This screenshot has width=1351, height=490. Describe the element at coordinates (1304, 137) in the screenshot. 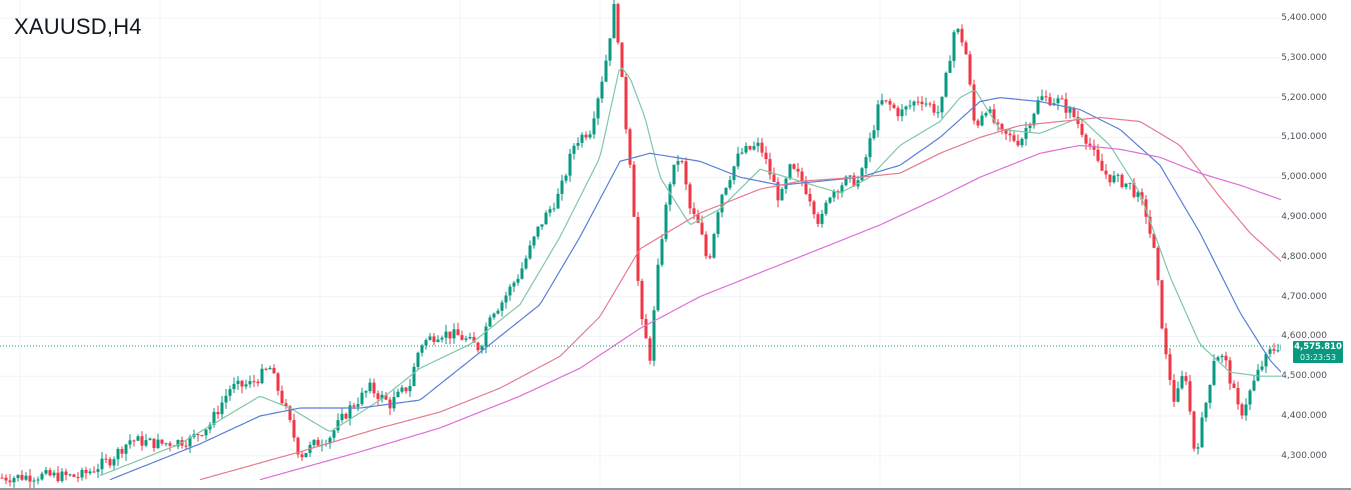

I see `price-tick-label: 5,100.000` at that location.